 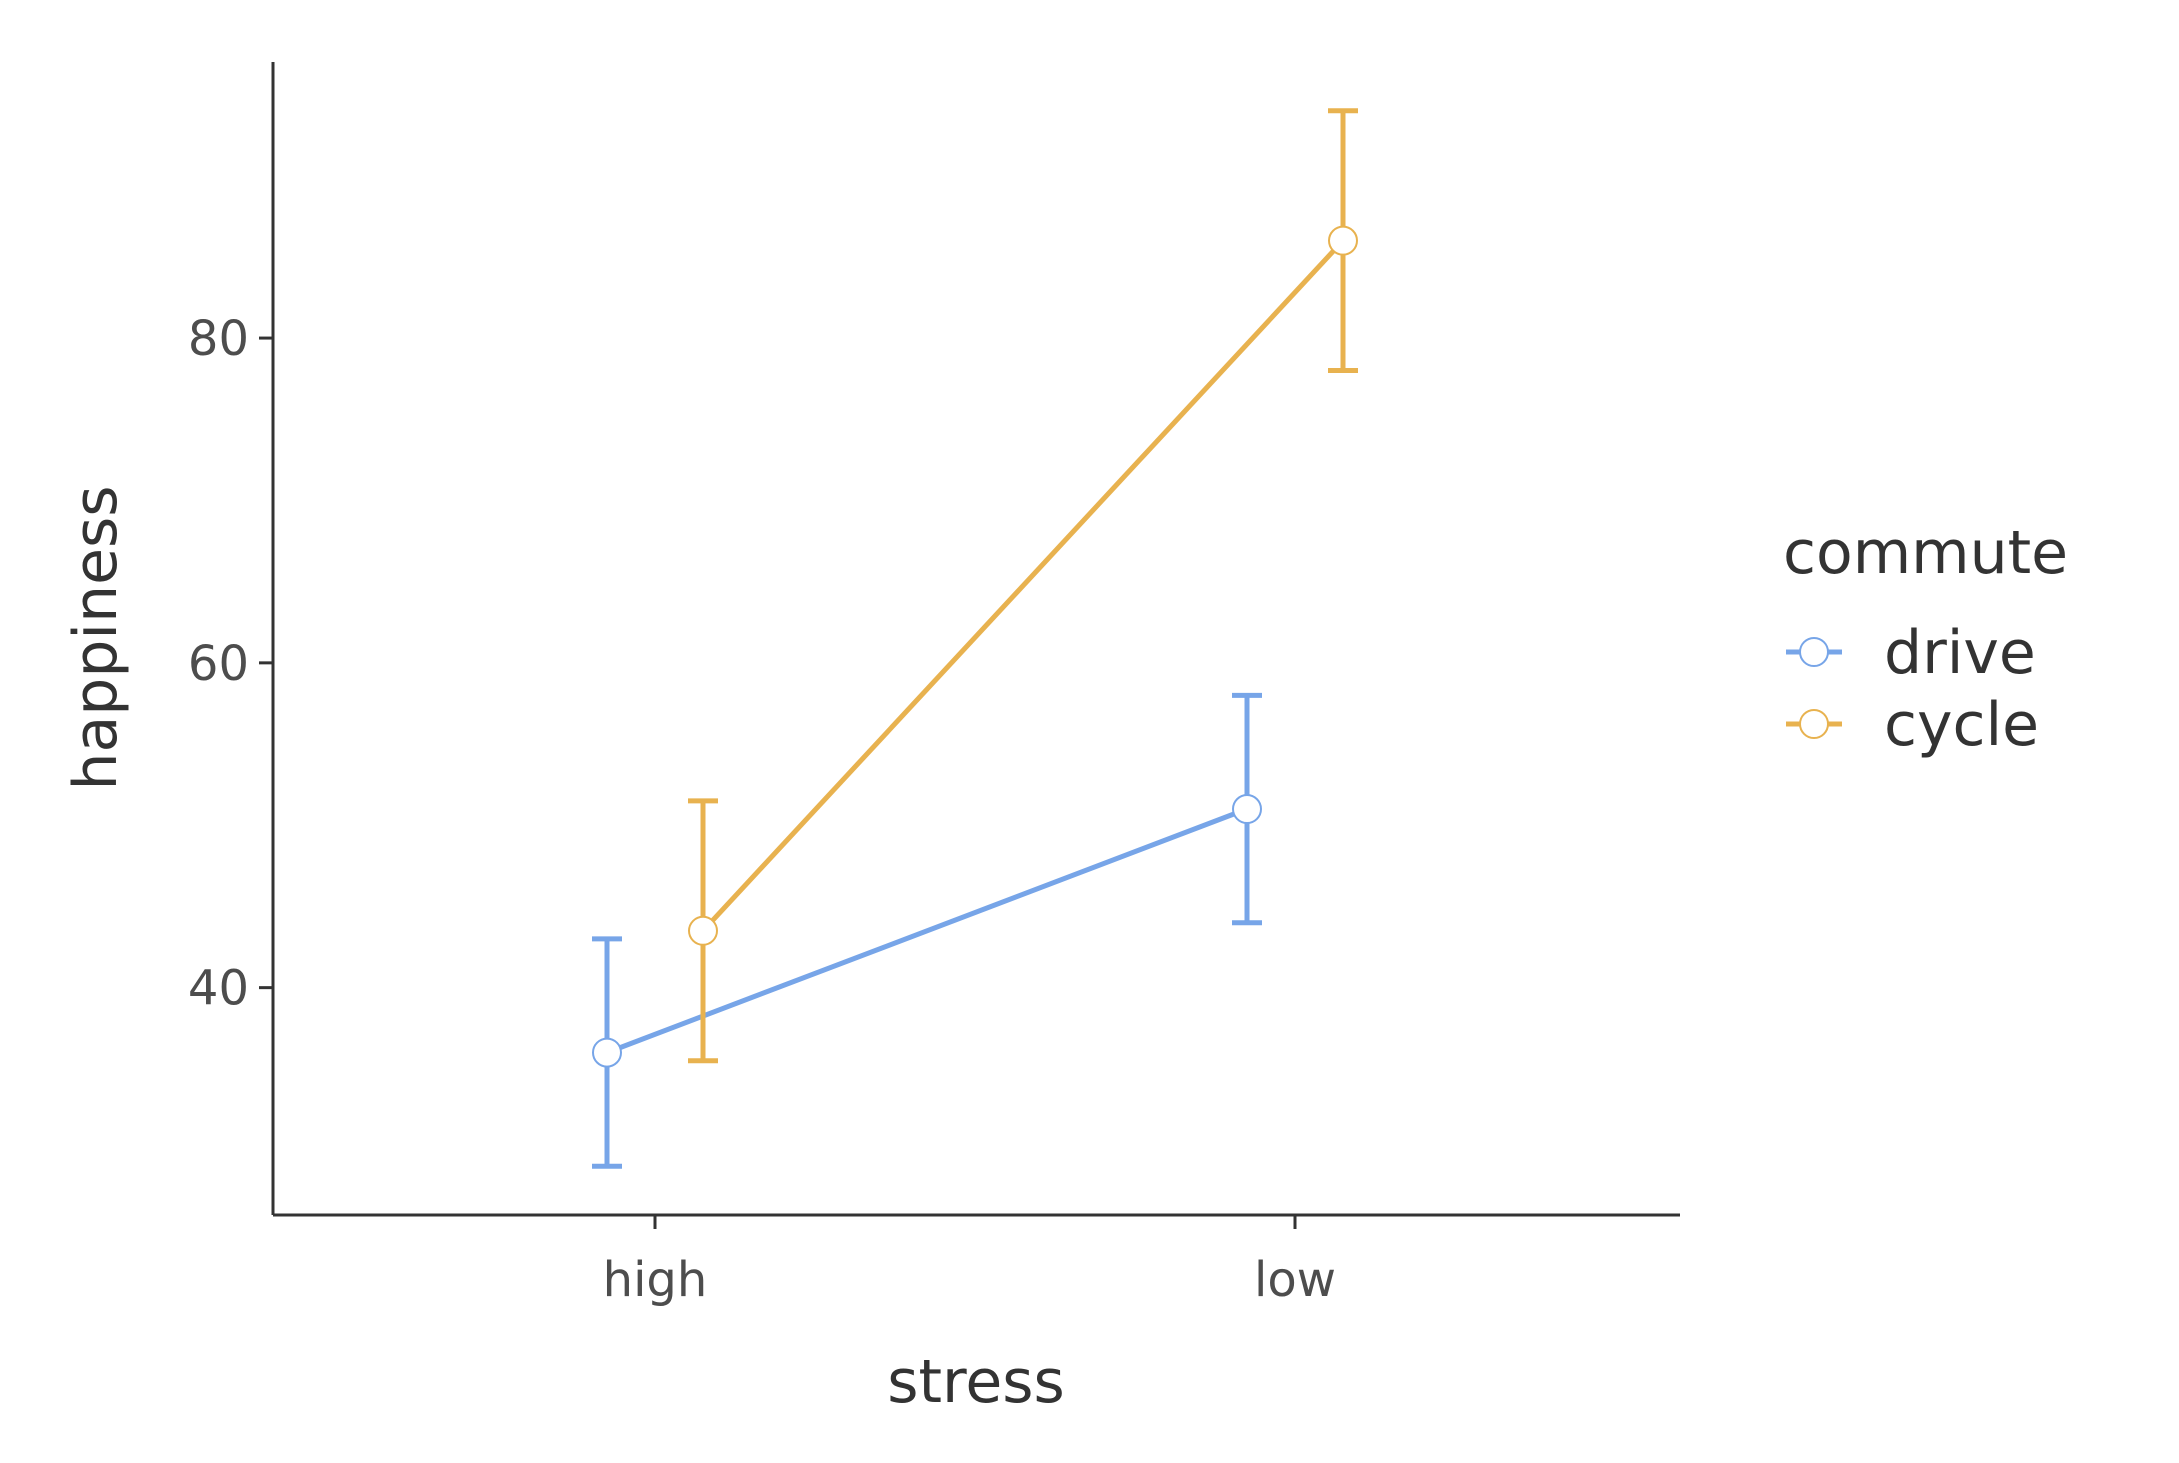 I want to click on y-tick-label: 40, so click(x=218, y=989).